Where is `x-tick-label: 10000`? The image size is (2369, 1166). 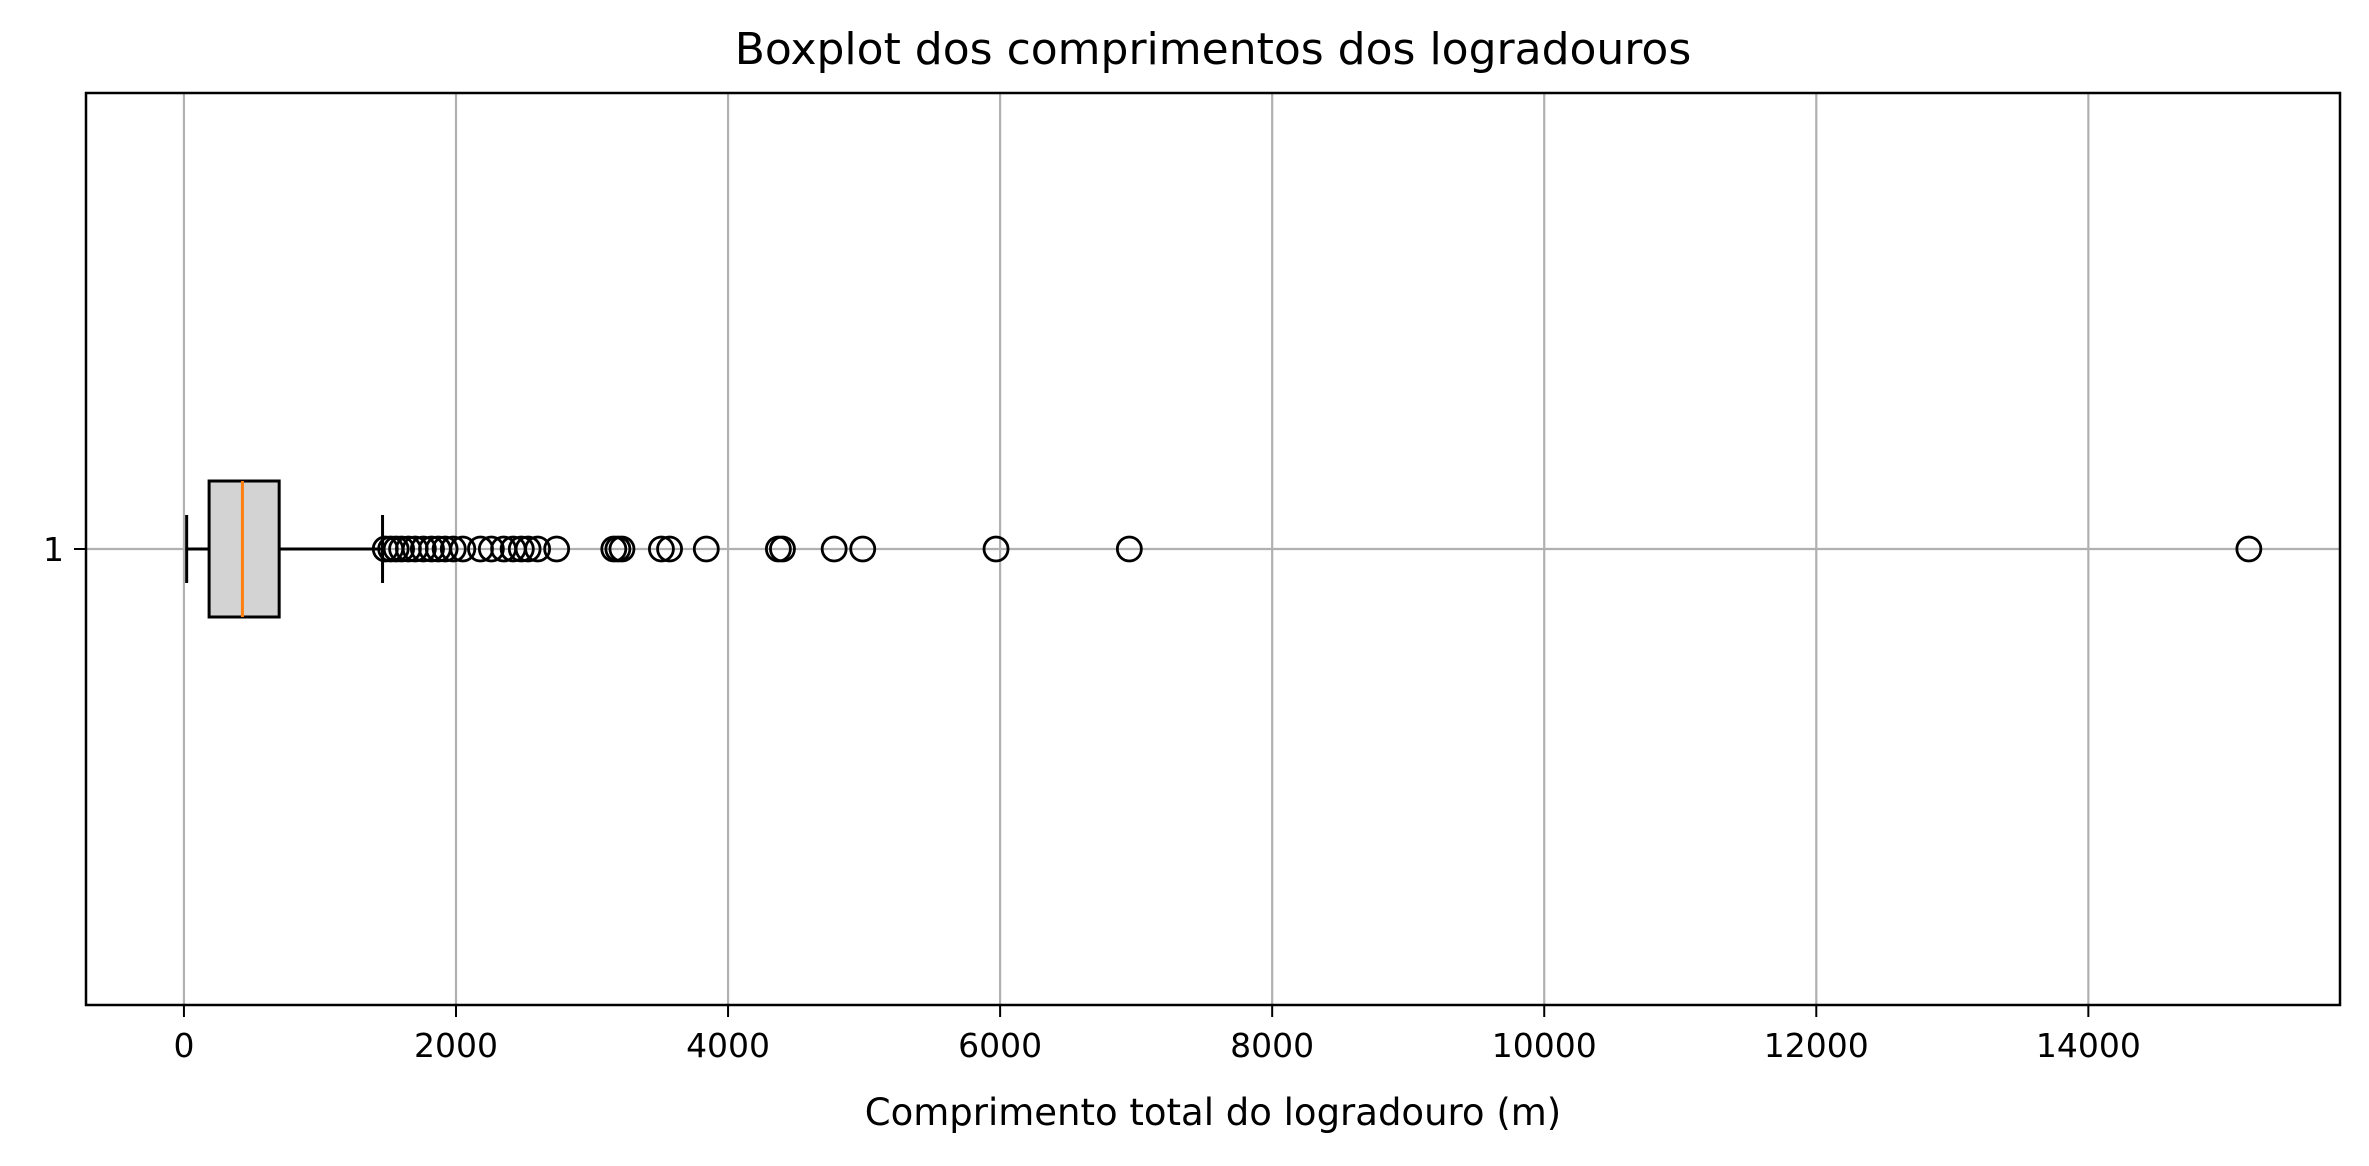
x-tick-label: 10000 is located at coordinates (1544, 1045).